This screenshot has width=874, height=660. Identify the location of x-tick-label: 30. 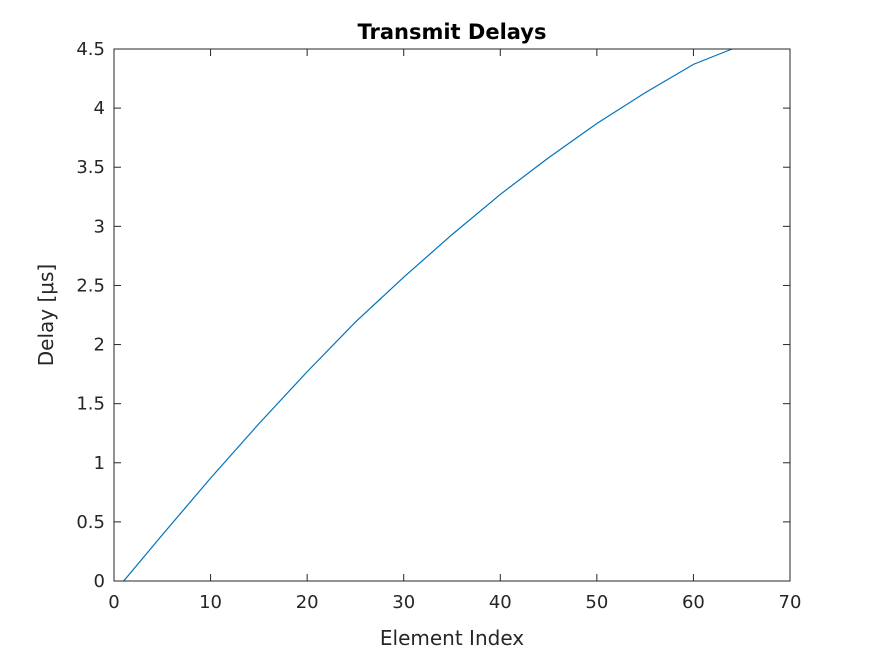
(403, 602).